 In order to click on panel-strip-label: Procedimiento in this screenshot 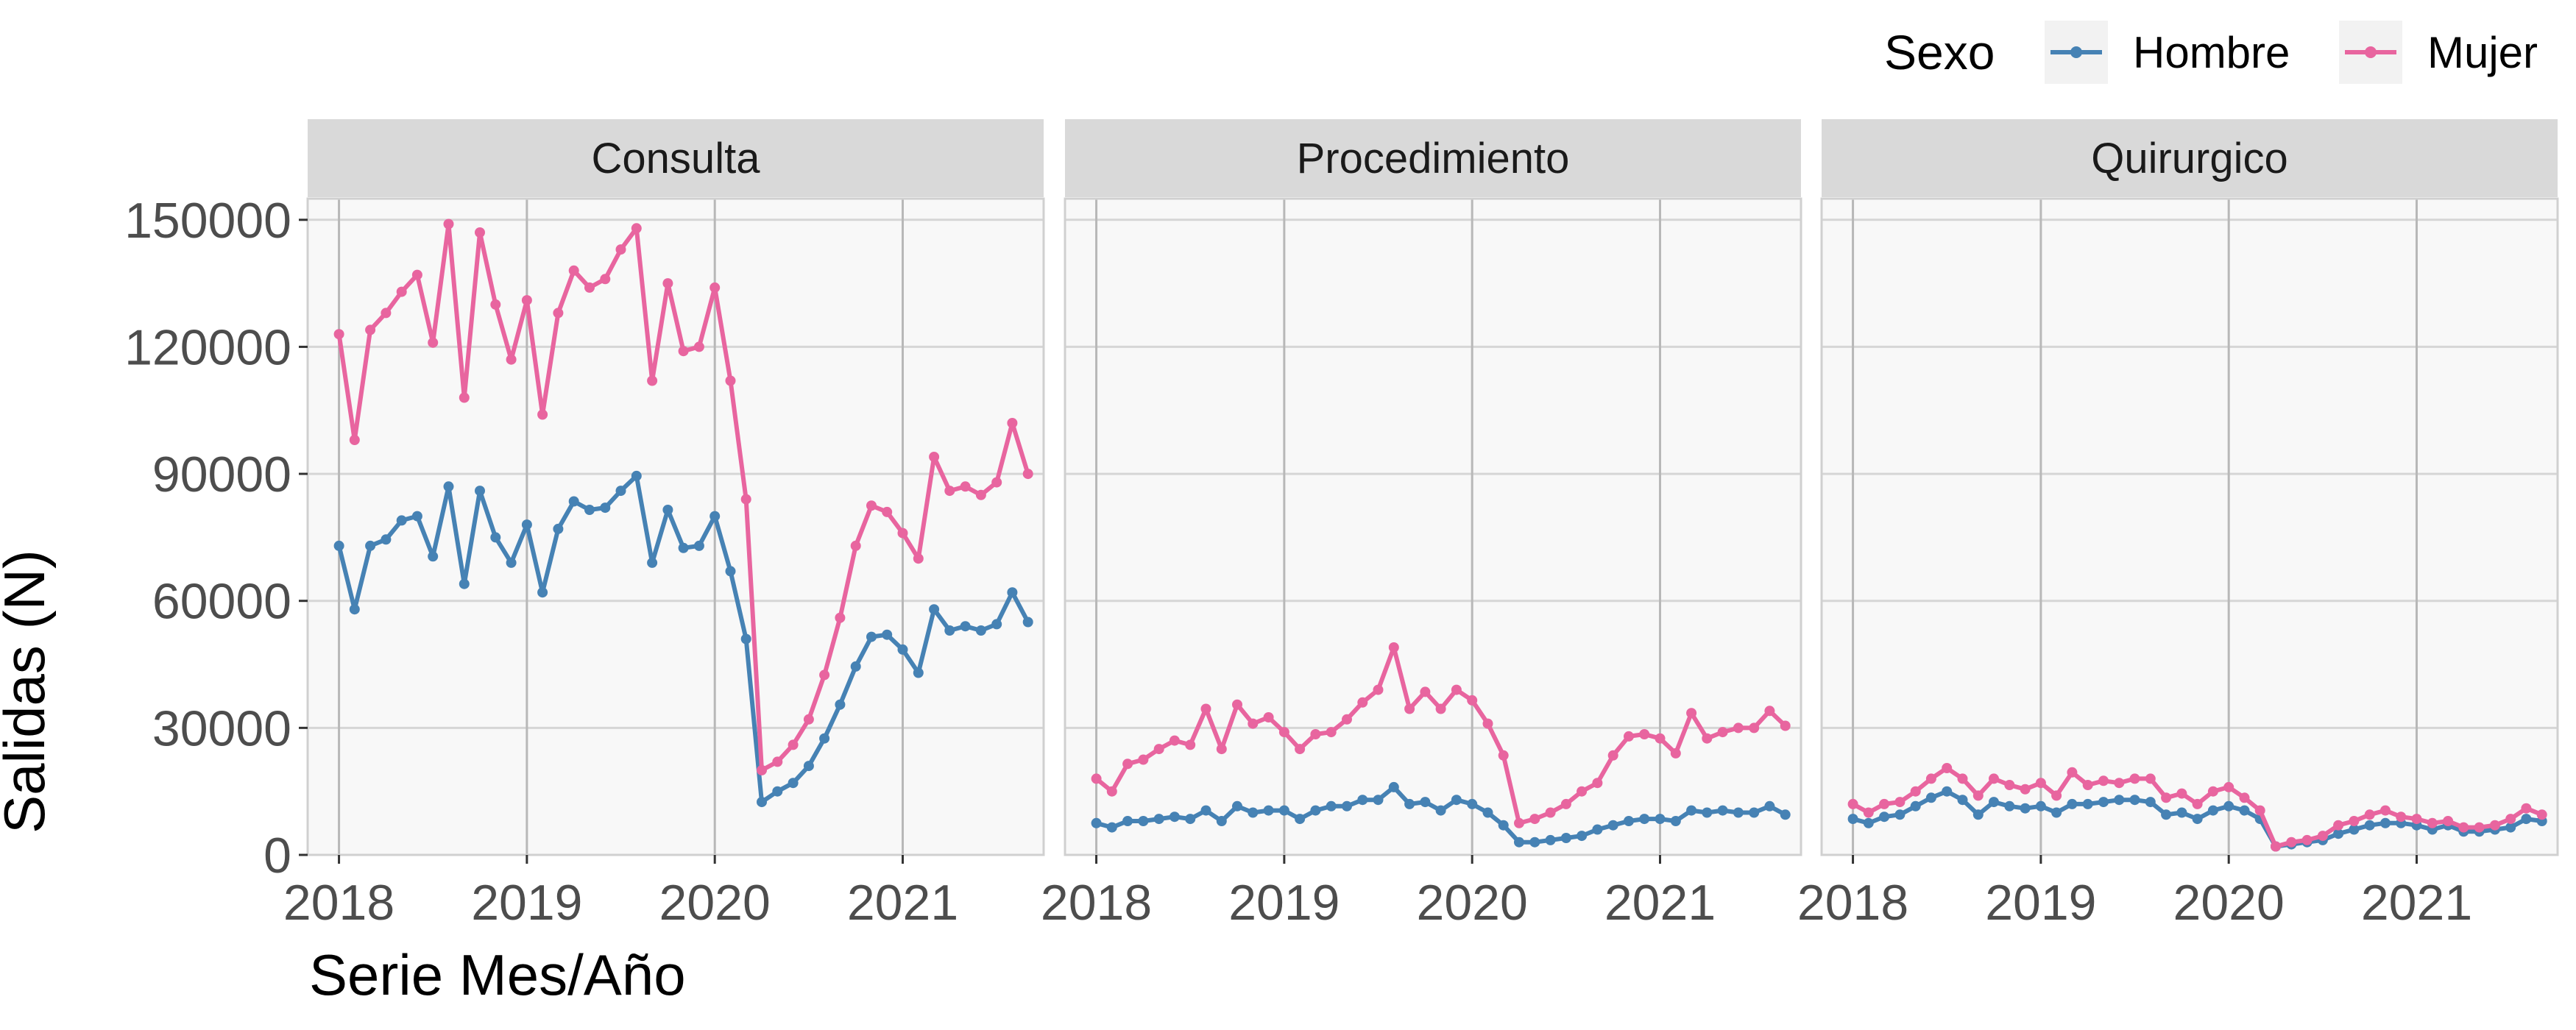, I will do `click(1433, 159)`.